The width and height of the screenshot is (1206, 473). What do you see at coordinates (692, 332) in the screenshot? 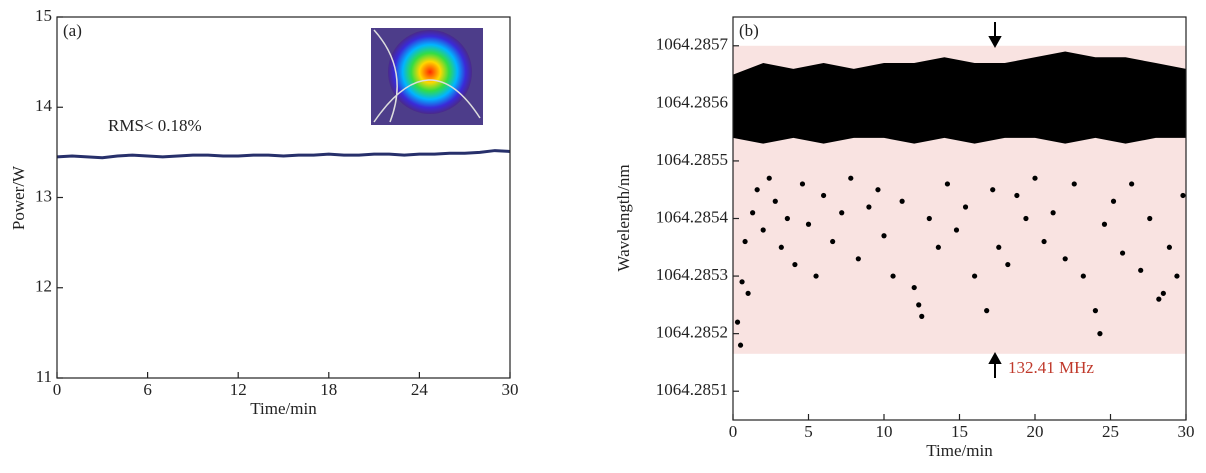
I see `y-tick-label: 1064.2852` at bounding box center [692, 332].